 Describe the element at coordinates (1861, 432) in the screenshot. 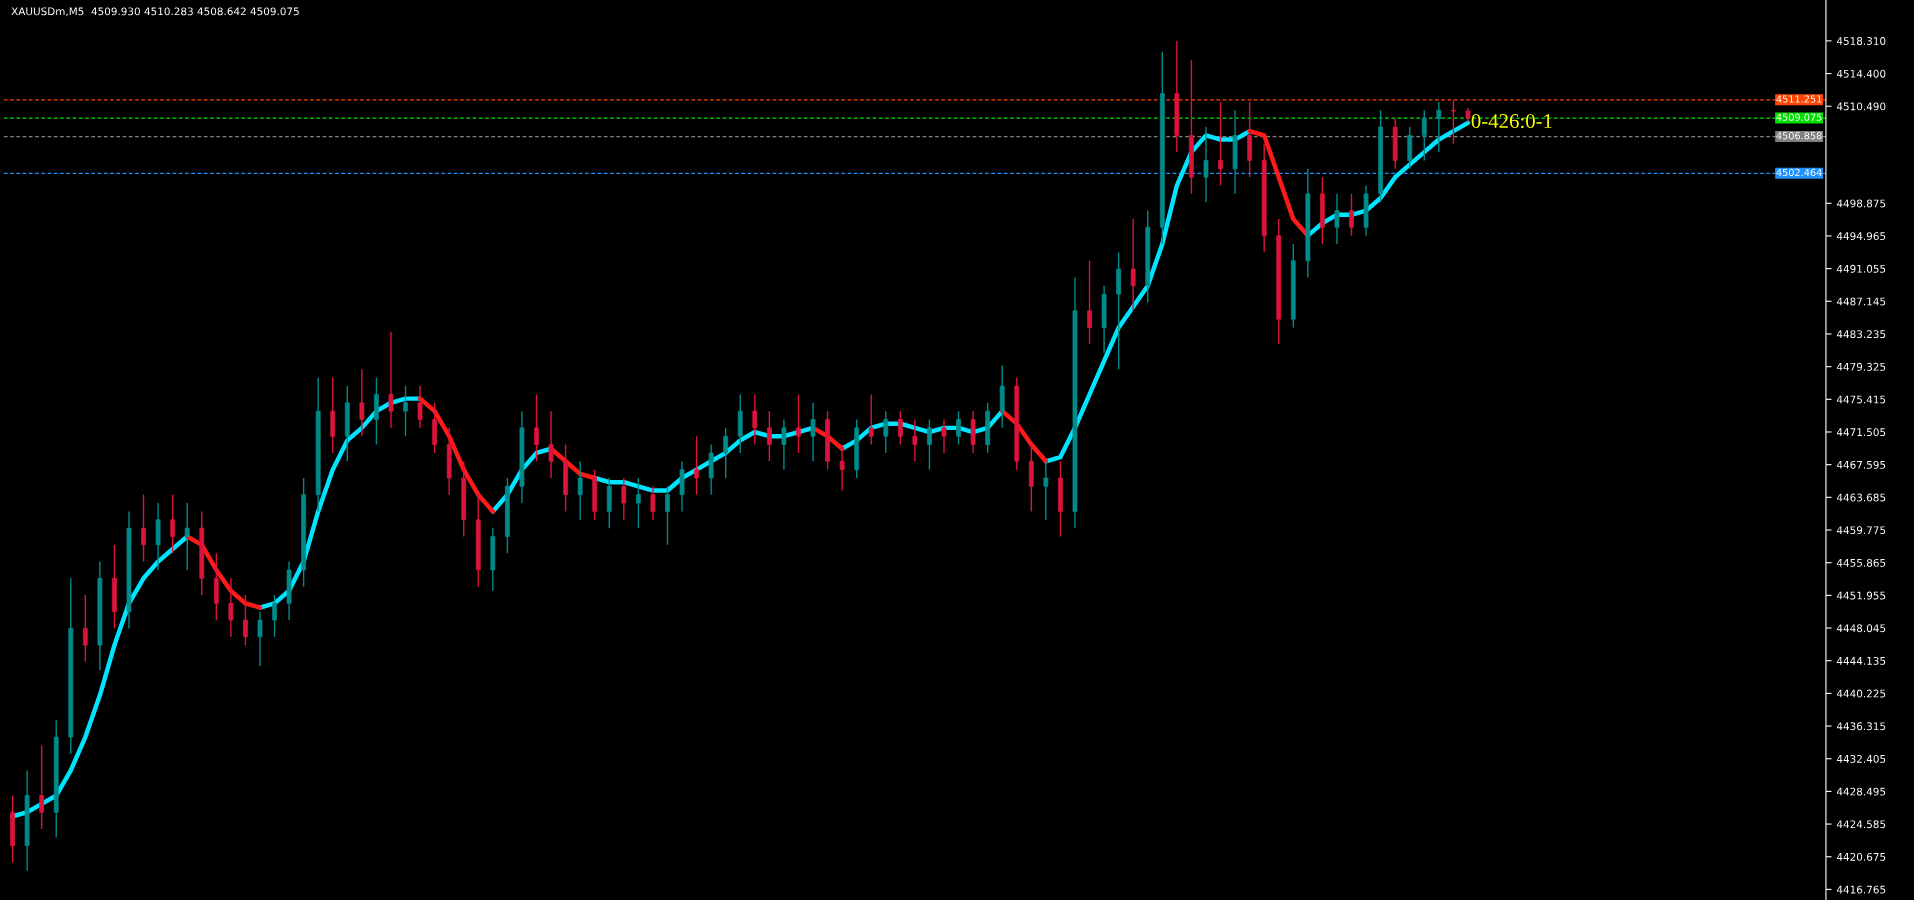

I see `y-tick-label: 4471.505` at that location.